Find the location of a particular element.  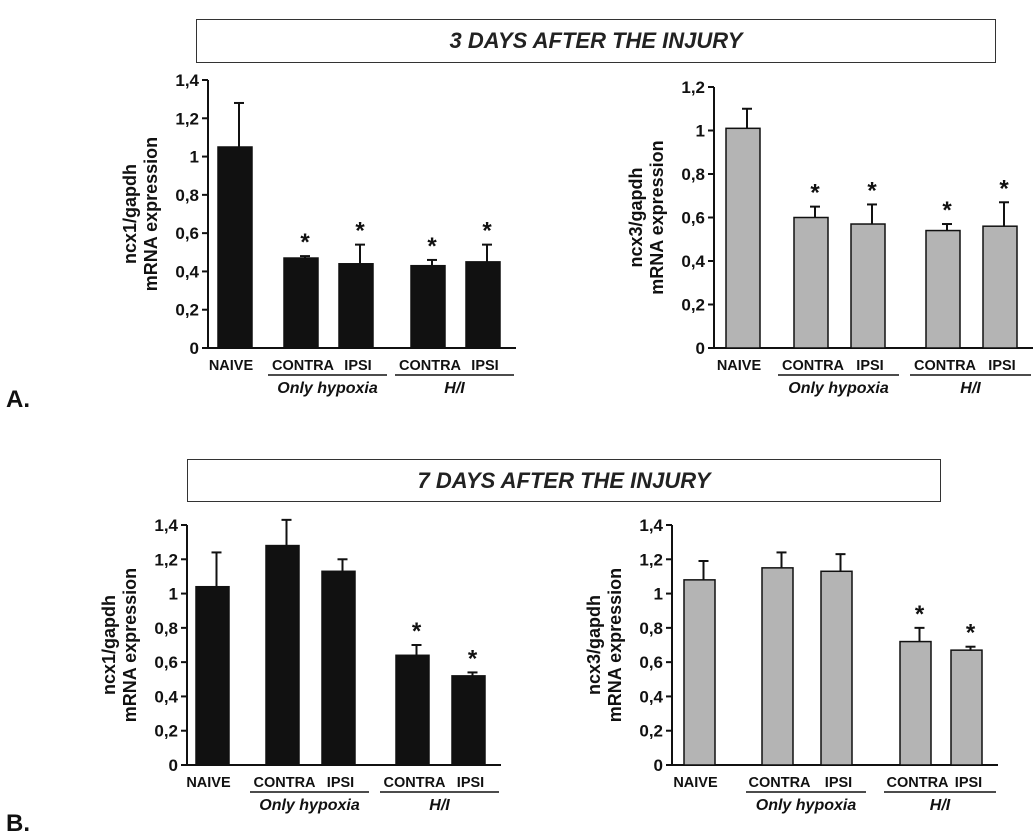

chart-b2-ytick-label: 0 is located at coordinates (658, 765).